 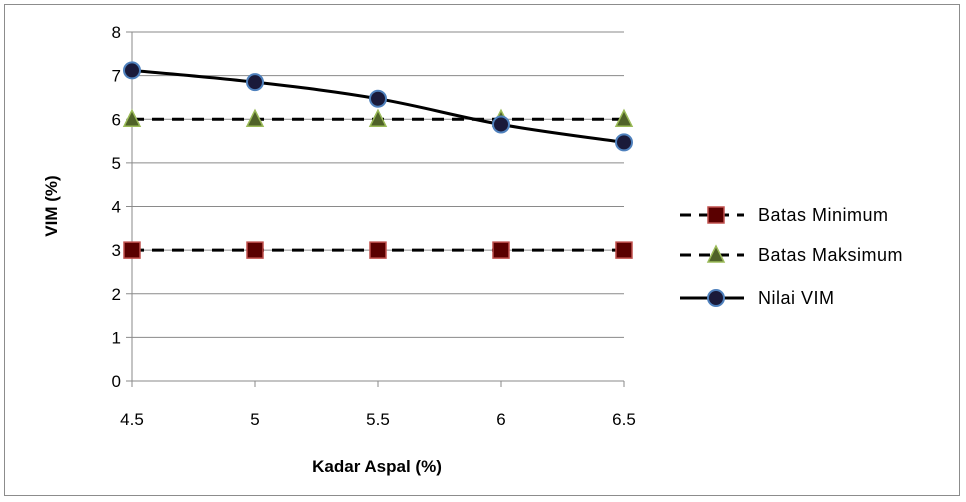 I want to click on y-tick-label: 6, so click(x=116, y=119).